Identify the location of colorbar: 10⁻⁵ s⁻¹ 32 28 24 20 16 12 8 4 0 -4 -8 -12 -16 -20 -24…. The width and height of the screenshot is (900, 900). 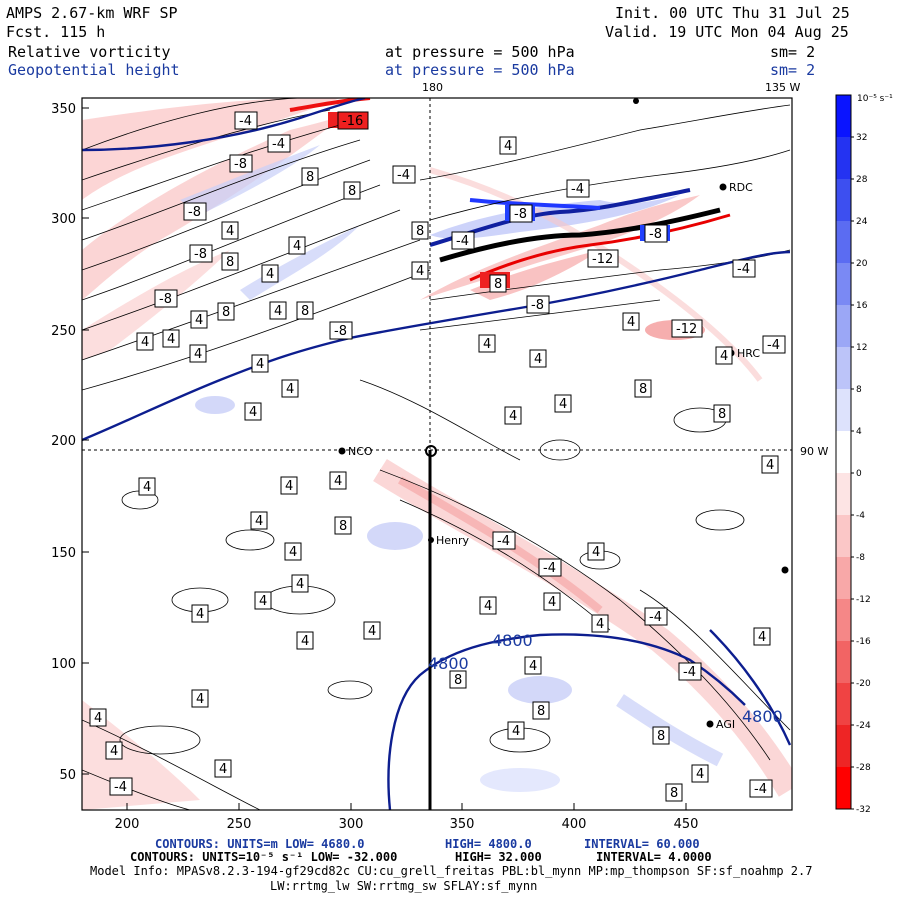
(864, 454).